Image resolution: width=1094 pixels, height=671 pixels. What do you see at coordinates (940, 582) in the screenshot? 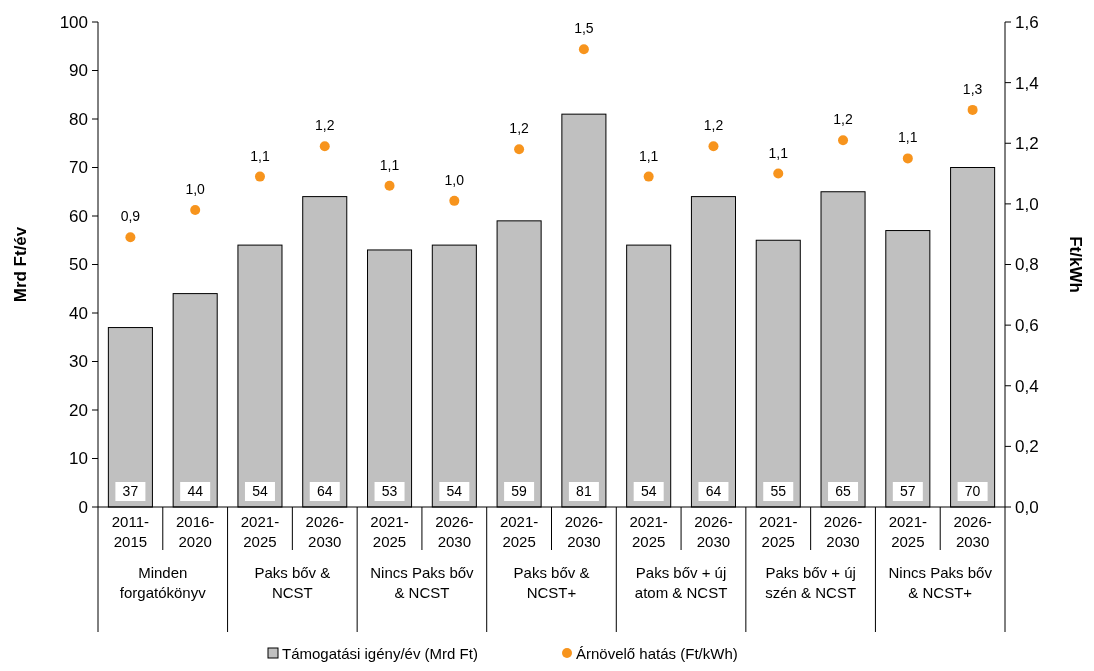
I see `text: Nincs Paks bőv & NCST+` at bounding box center [940, 582].